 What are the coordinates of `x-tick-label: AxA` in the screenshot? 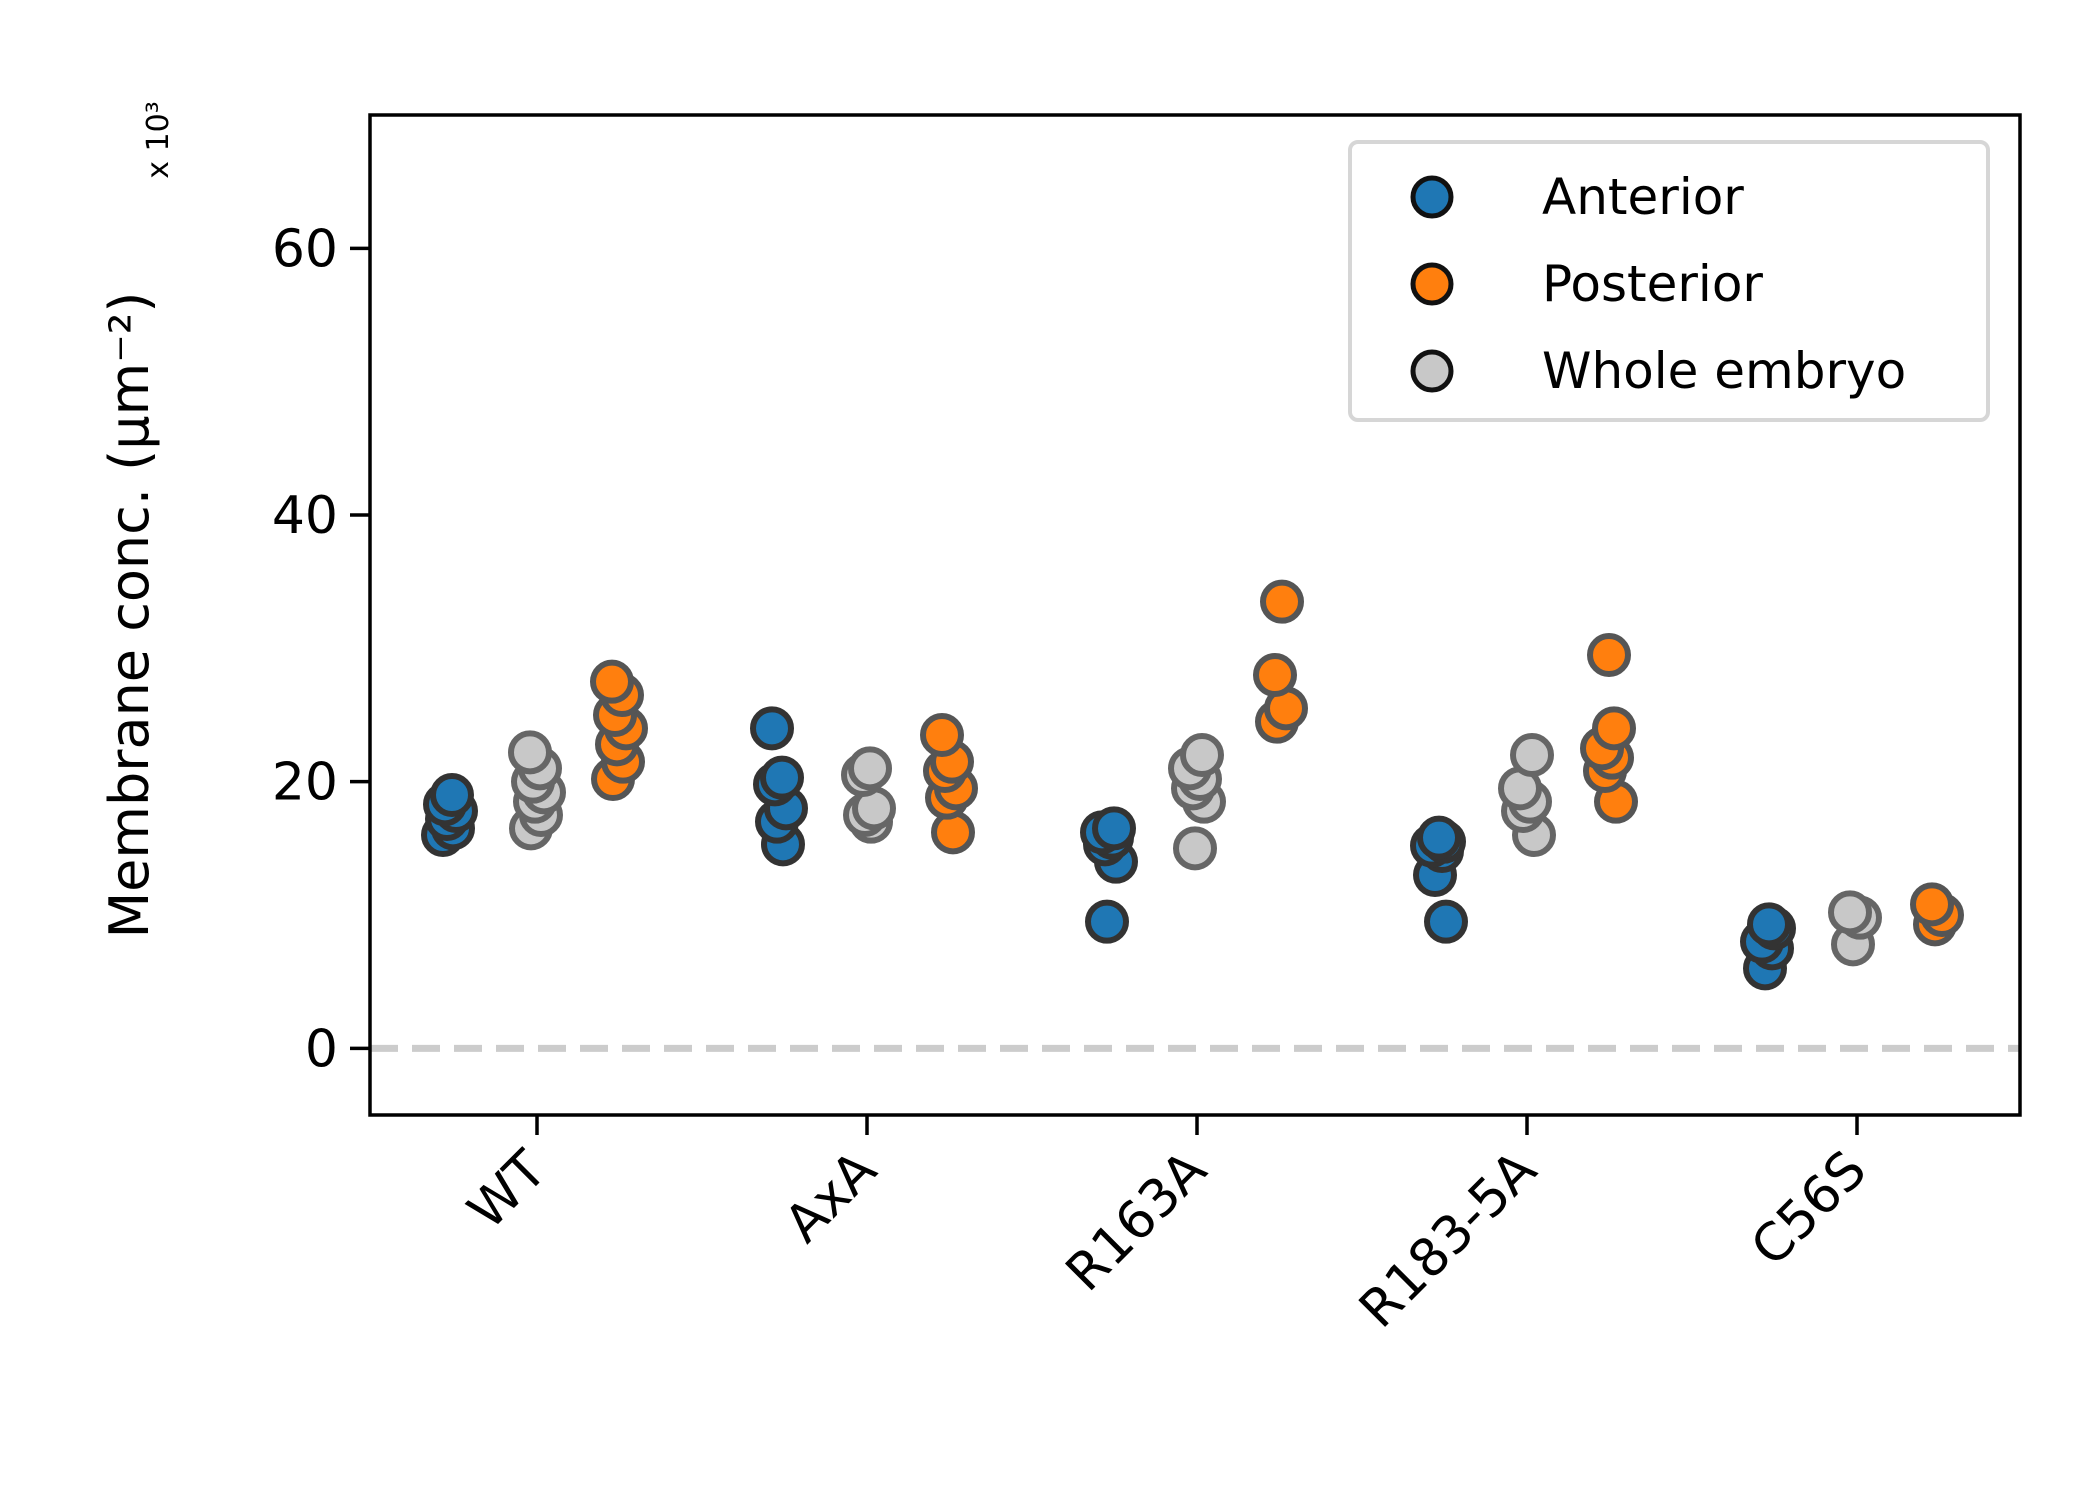 It's located at (831, 1196).